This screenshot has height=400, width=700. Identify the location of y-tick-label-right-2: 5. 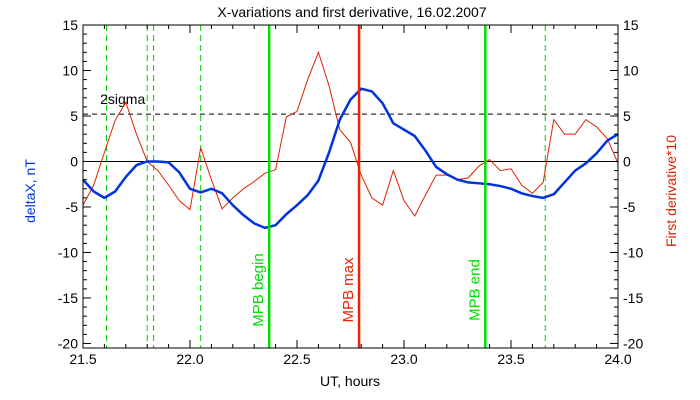
(627, 116).